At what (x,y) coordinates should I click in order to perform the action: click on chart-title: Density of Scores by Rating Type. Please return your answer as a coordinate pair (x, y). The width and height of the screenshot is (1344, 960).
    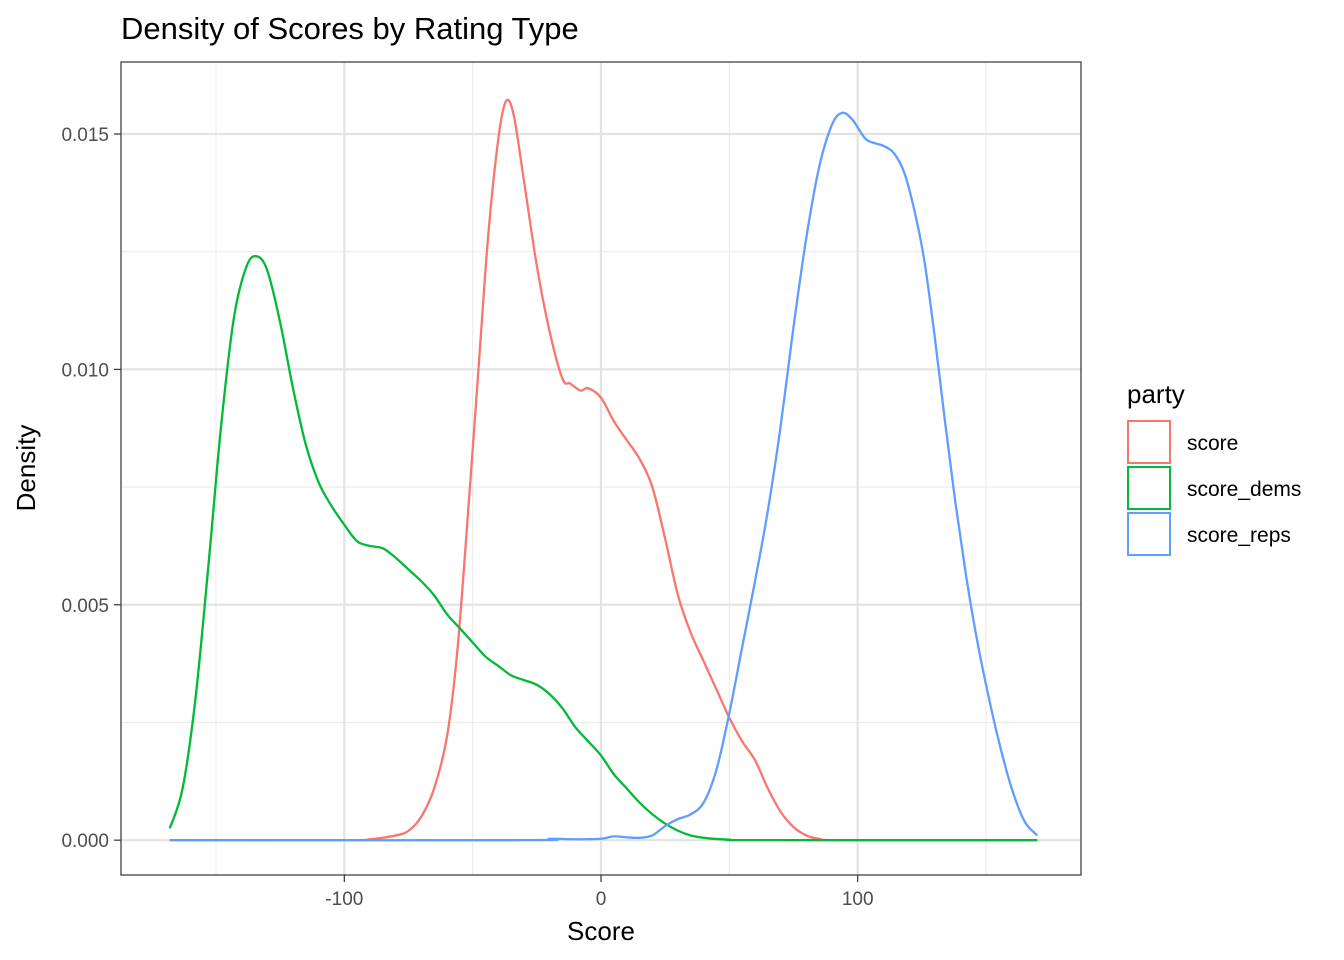
    Looking at the image, I should click on (350, 28).